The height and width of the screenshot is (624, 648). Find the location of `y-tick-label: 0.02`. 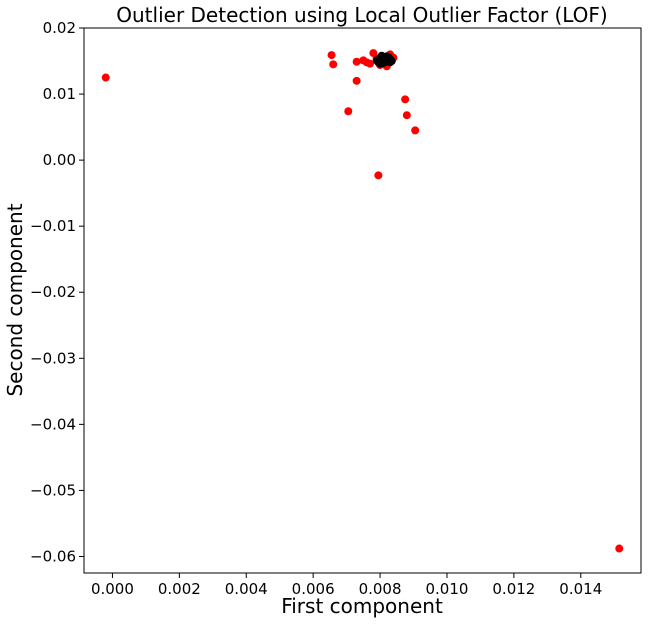

y-tick-label: 0.02 is located at coordinates (59, 28).